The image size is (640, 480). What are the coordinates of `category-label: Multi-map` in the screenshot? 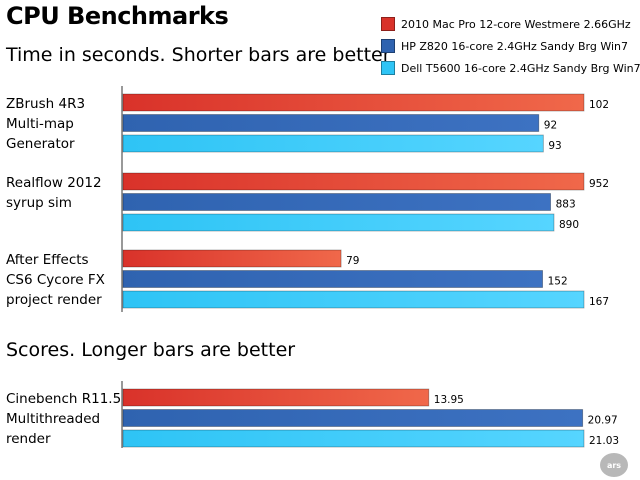 It's located at (40, 124).